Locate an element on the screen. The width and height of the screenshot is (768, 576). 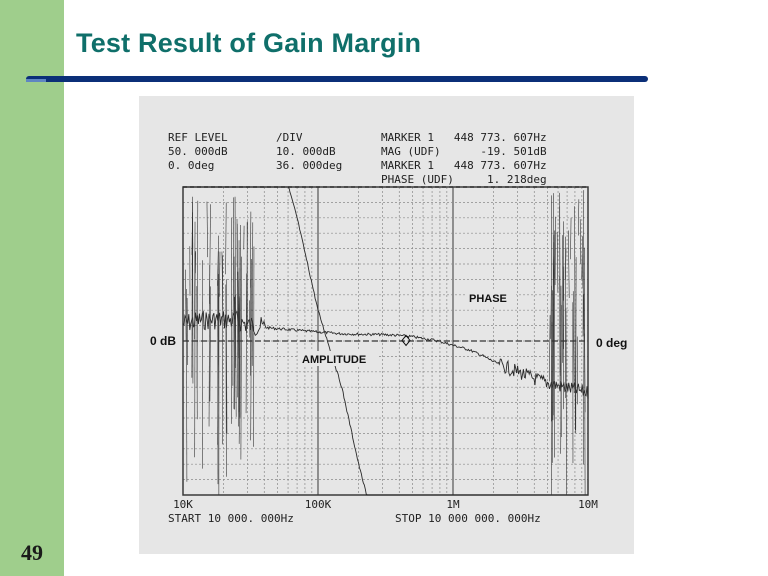
div-amp: 10. 000dB is located at coordinates (306, 151).